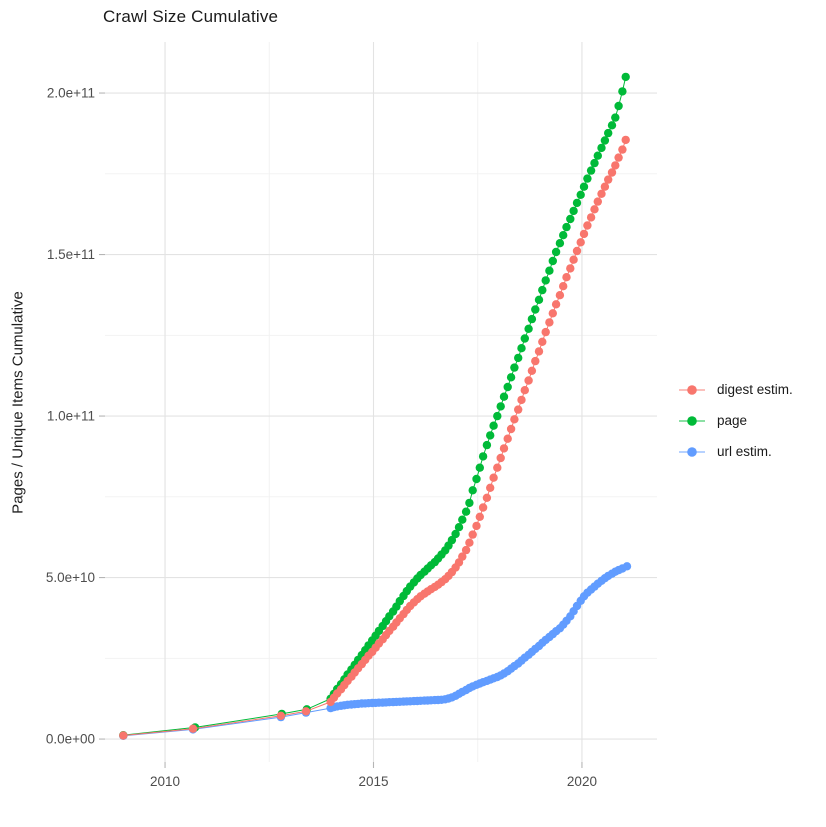 This screenshot has width=826, height=827. What do you see at coordinates (70, 577) in the screenshot?
I see `y-tick-label: 5.0e+10` at bounding box center [70, 577].